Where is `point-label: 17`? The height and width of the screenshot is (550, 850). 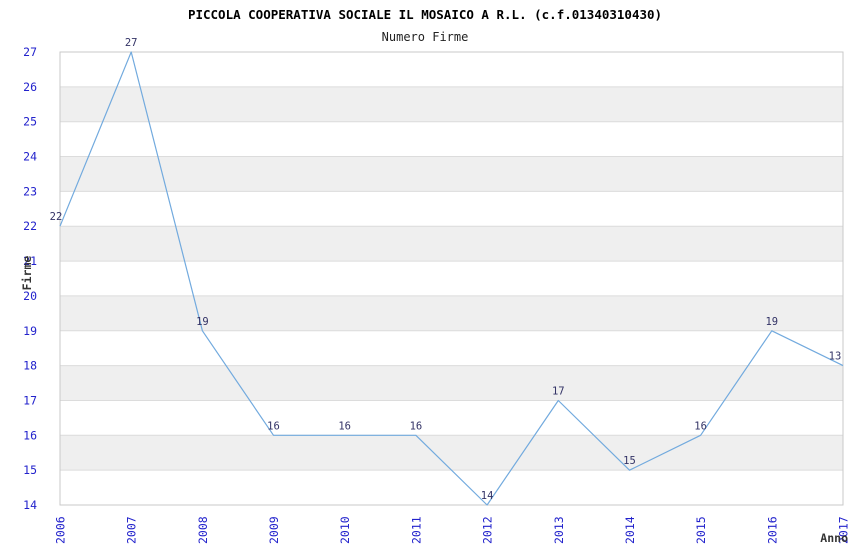
point-label: 17 is located at coordinates (558, 392).